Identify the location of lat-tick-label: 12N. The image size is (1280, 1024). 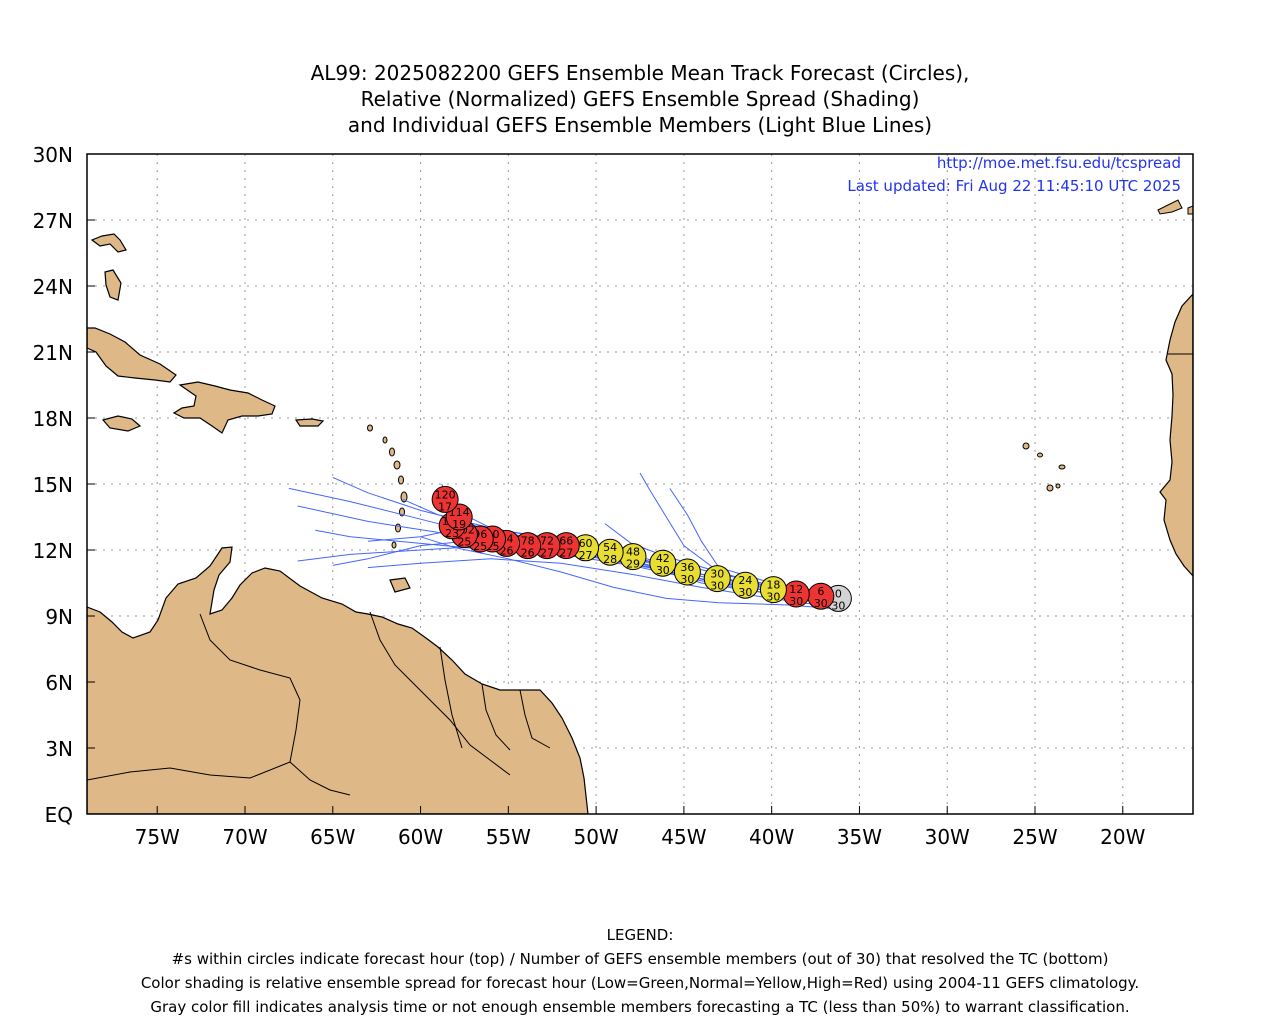
(53, 551).